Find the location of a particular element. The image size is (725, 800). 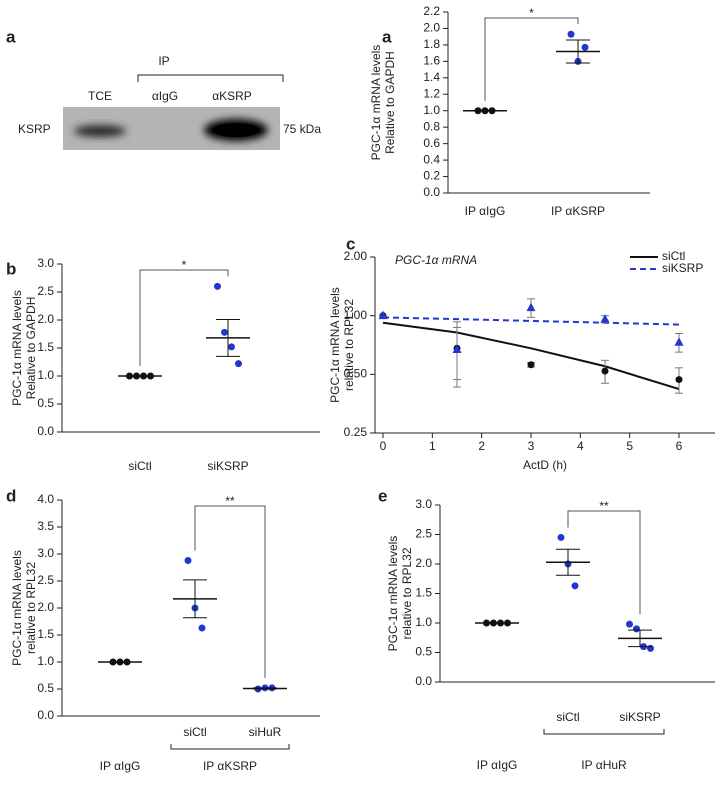

size-label: 75 kDa is located at coordinates (302, 129).